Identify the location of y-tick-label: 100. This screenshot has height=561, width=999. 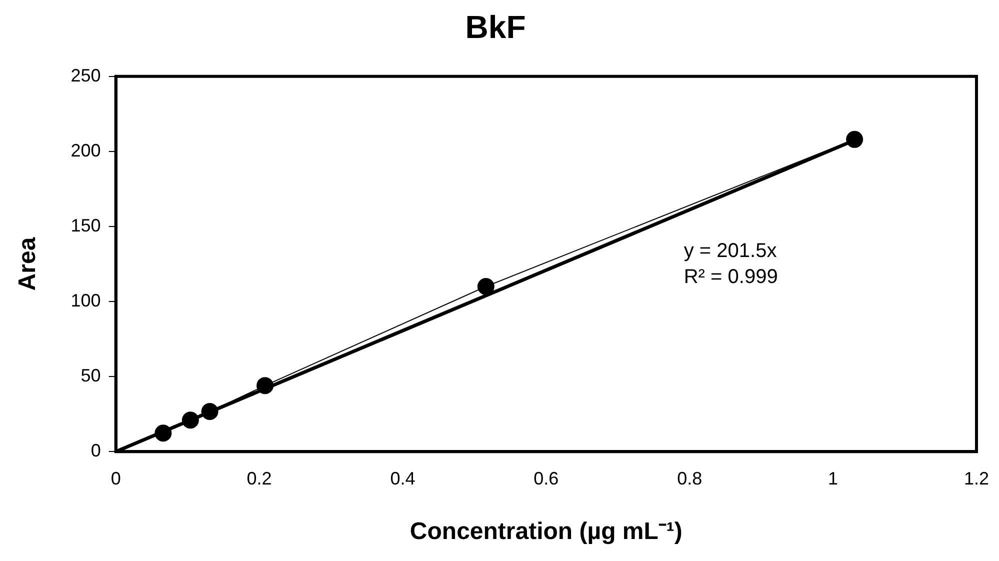
(85, 300).